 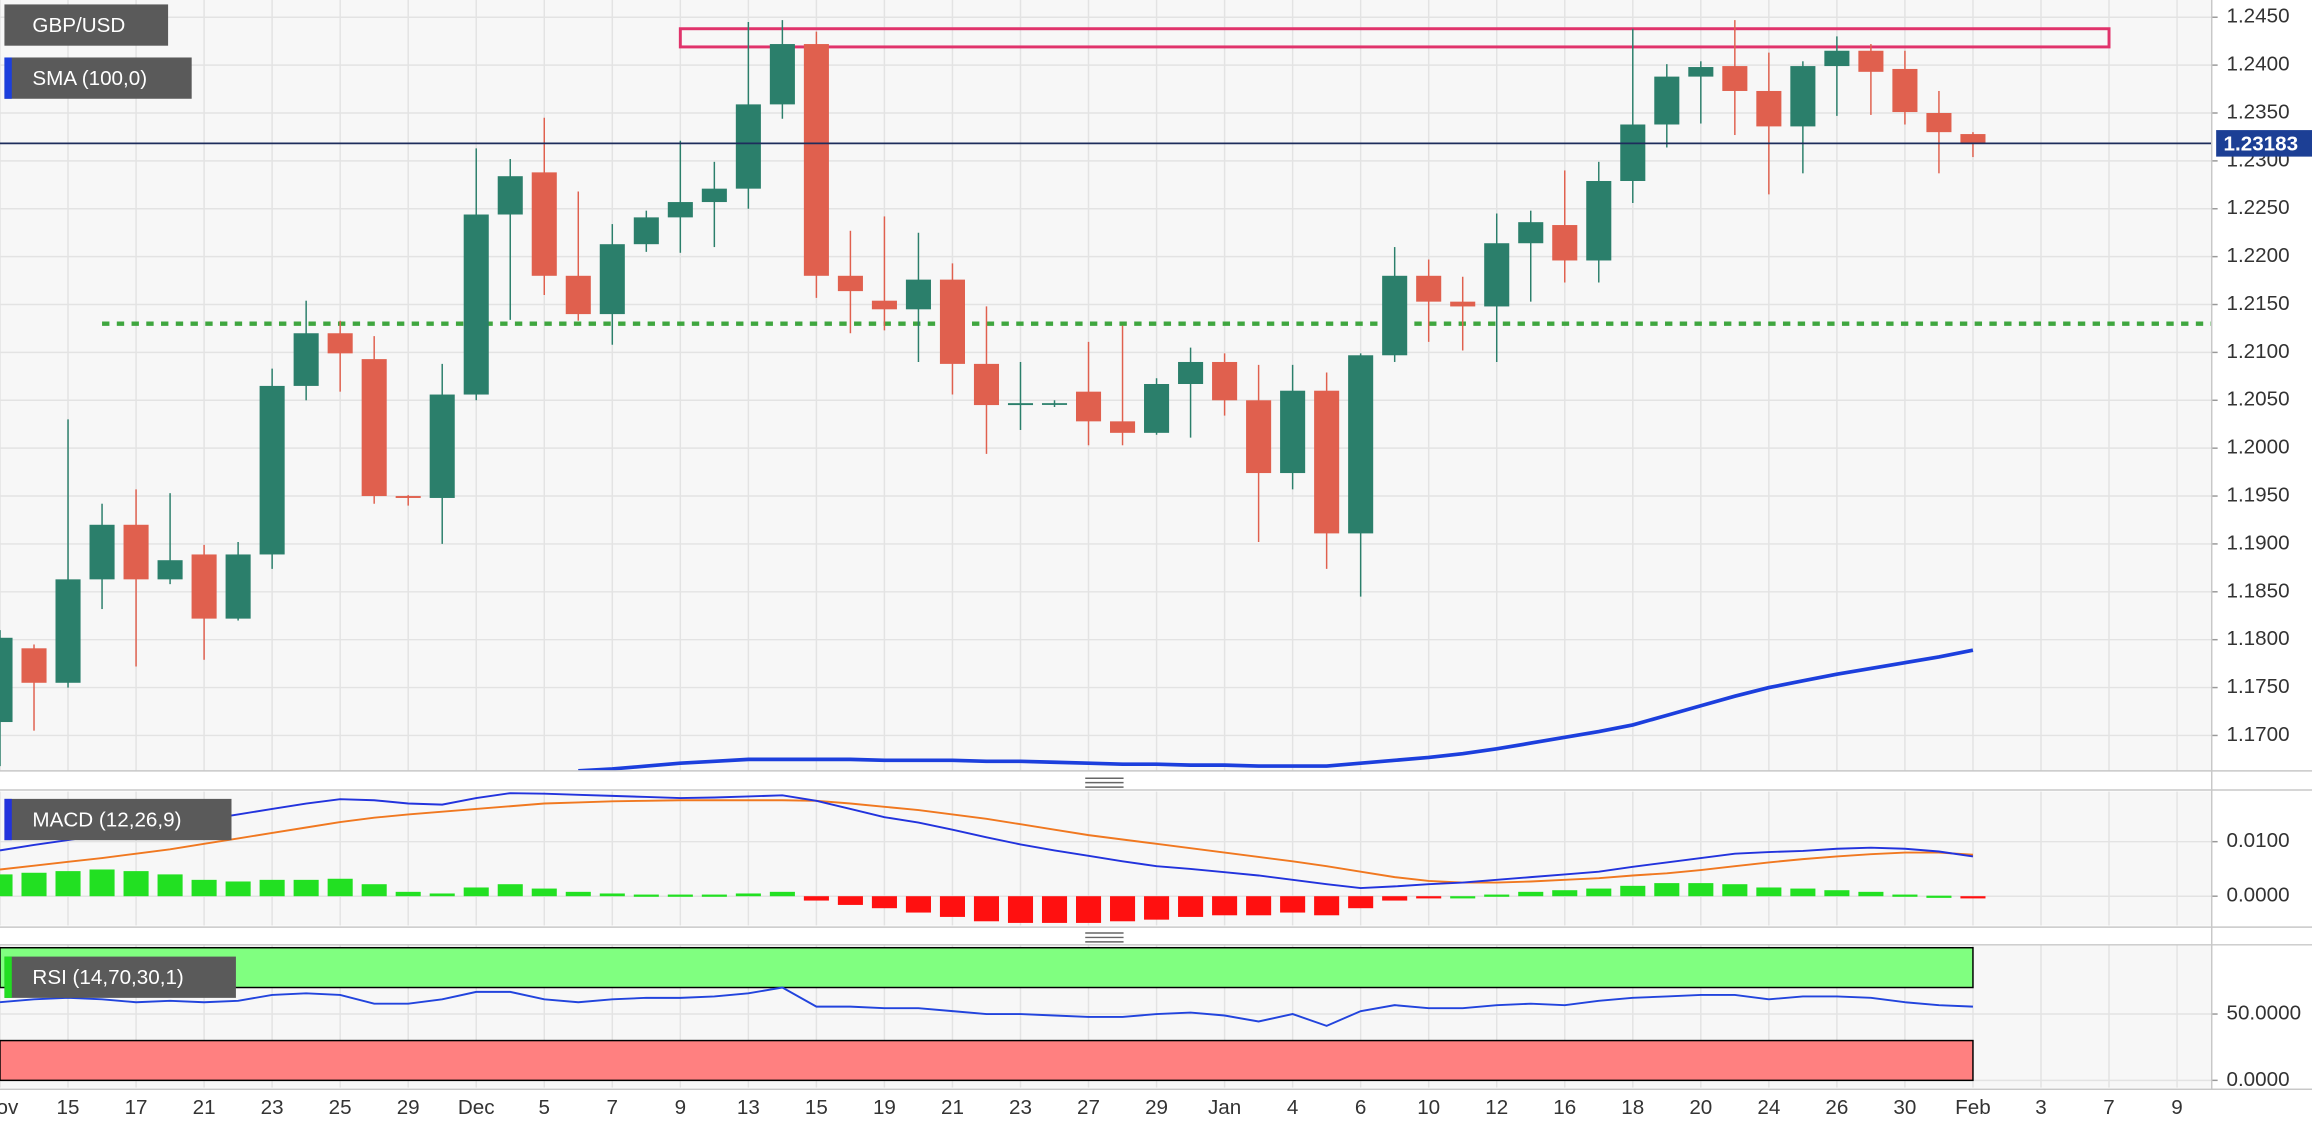 What do you see at coordinates (1106, 858) in the screenshot?
I see `macd-plot` at bounding box center [1106, 858].